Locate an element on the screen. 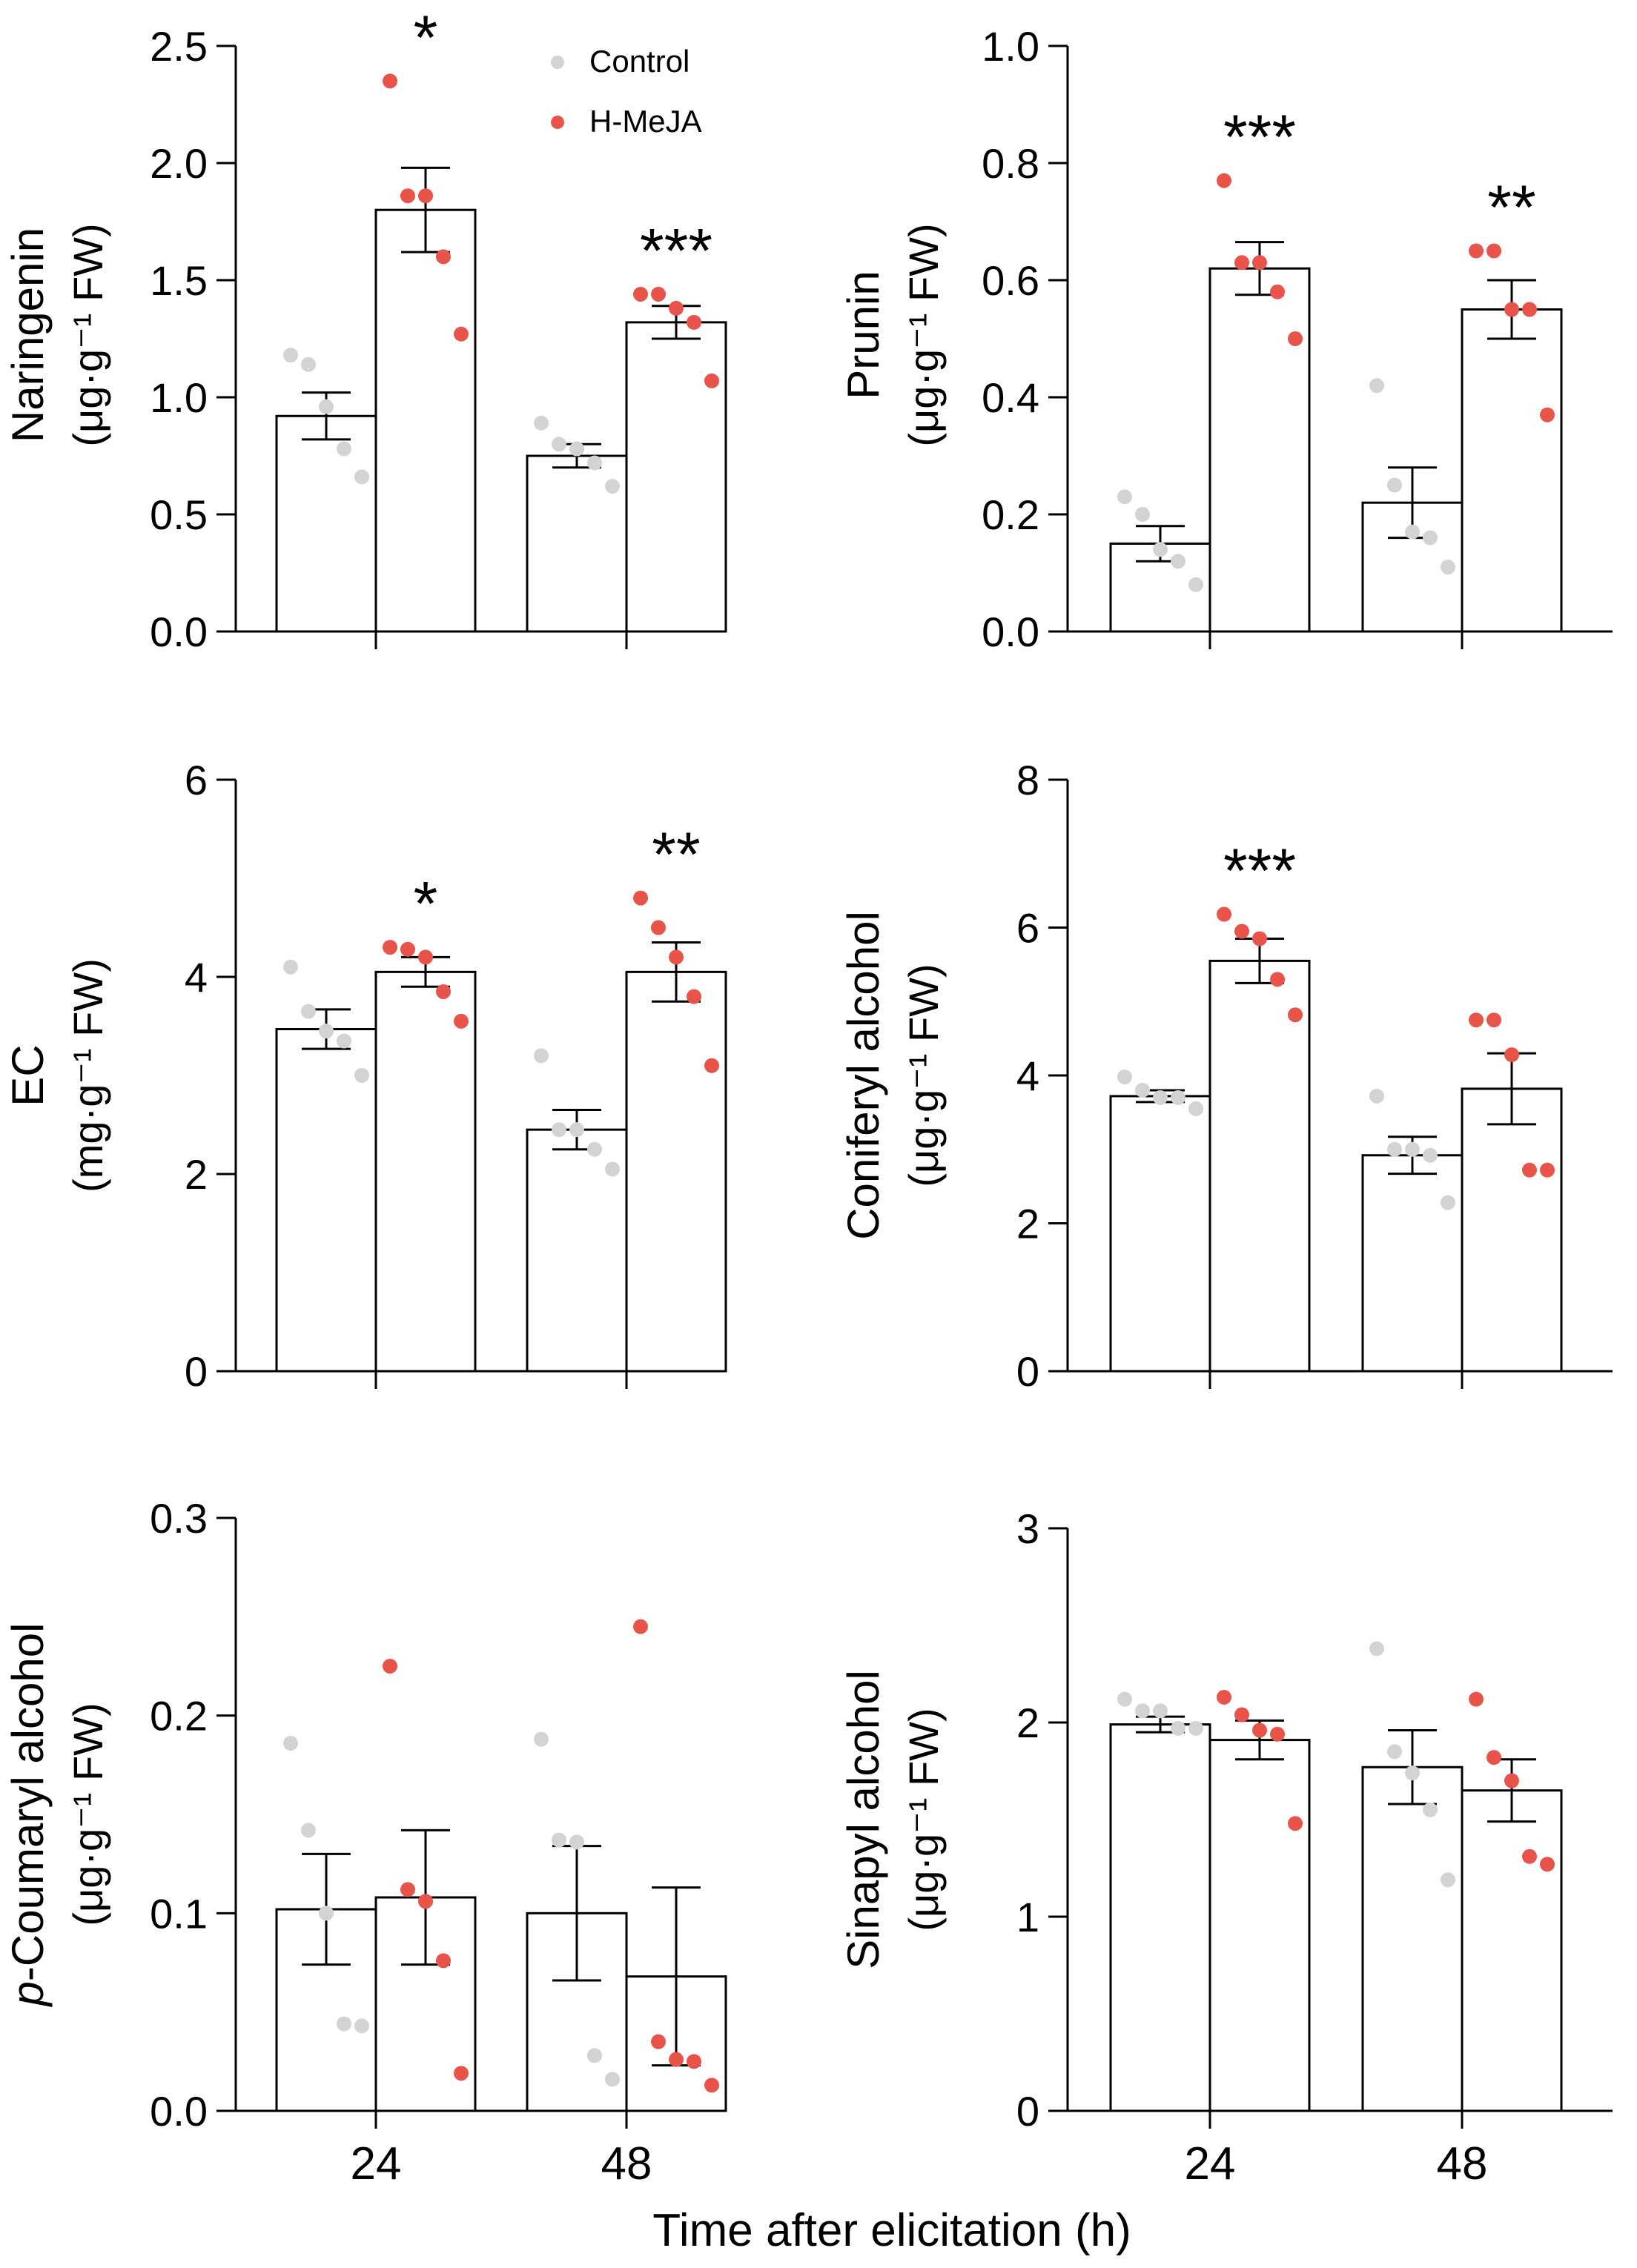  y-axis-label: Naringenin is located at coordinates (28, 335).